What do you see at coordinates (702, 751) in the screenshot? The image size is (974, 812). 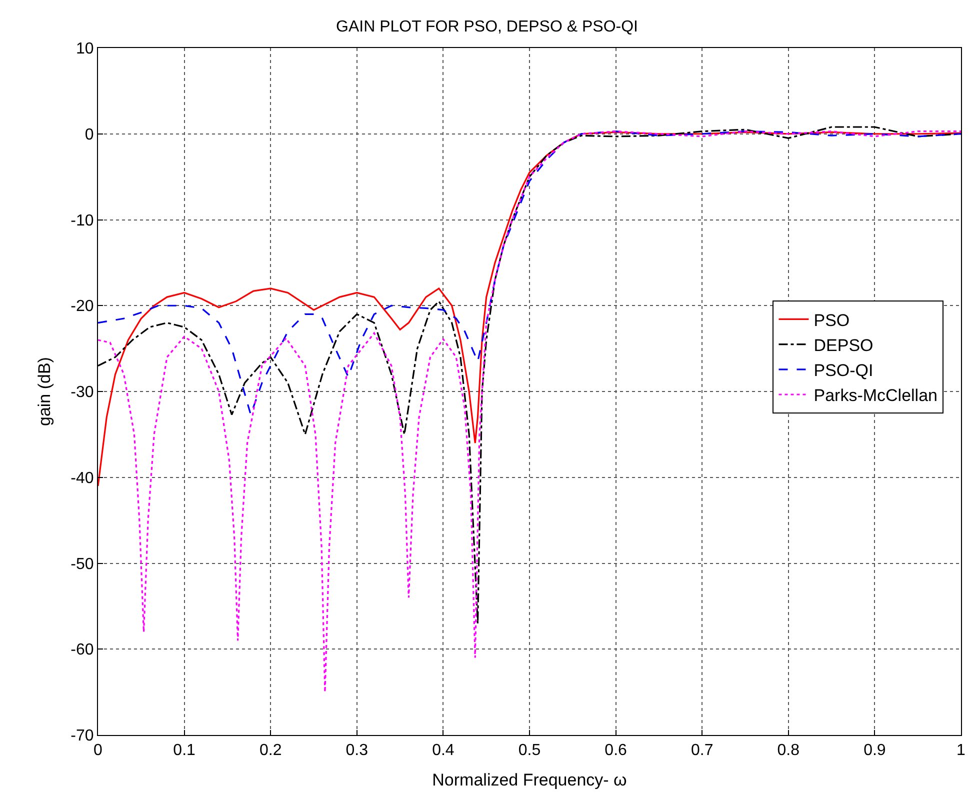 I see `x-tick-label: 0.7` at bounding box center [702, 751].